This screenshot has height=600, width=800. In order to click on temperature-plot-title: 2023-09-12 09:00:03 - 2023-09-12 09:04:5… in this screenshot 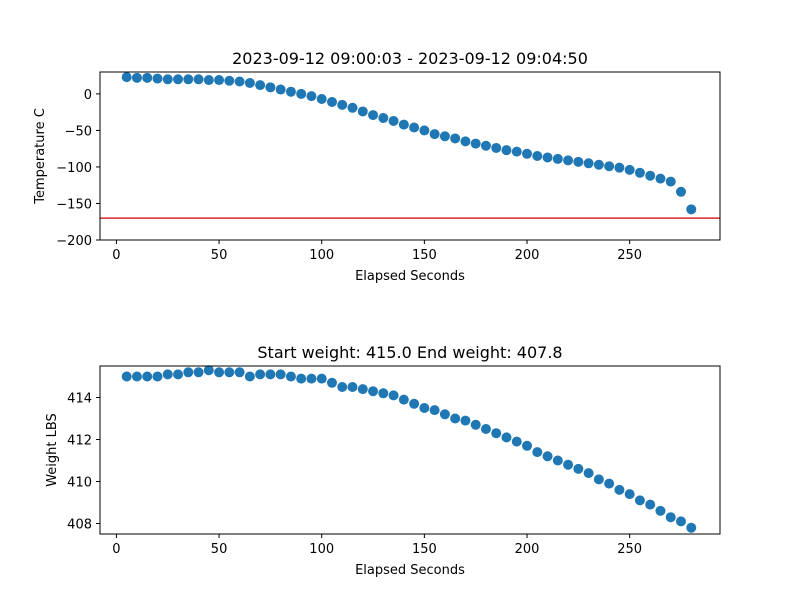, I will do `click(410, 58)`.